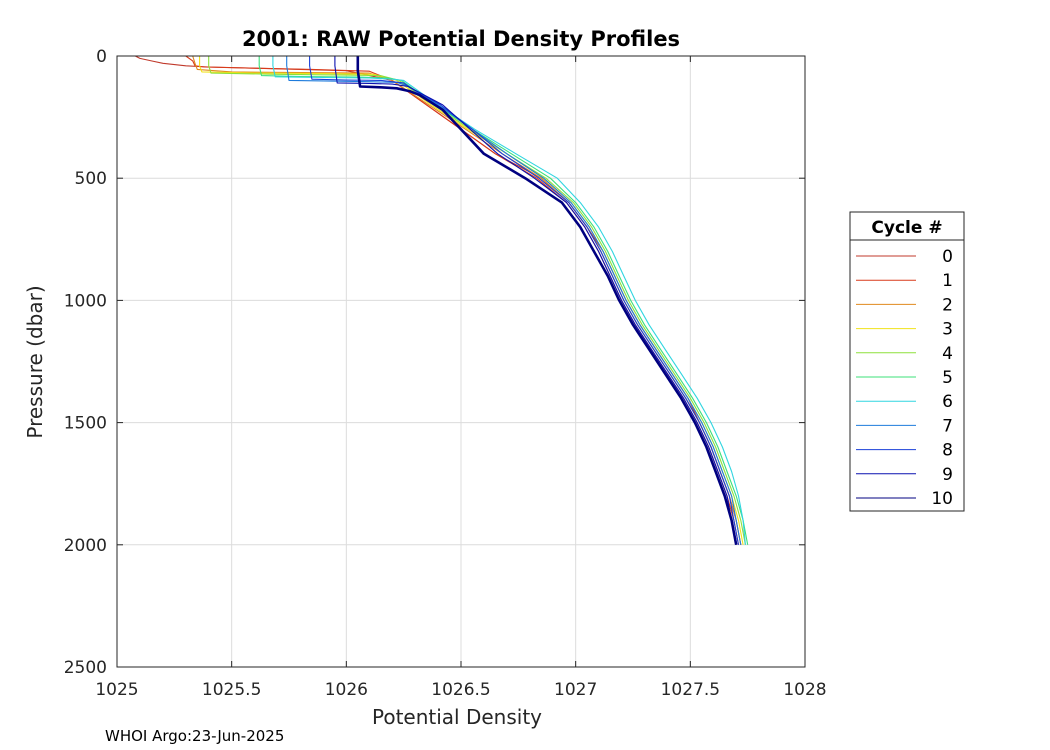 The image size is (1050, 750). What do you see at coordinates (947, 281) in the screenshot?
I see `legend-label-cycle-1: 1` at bounding box center [947, 281].